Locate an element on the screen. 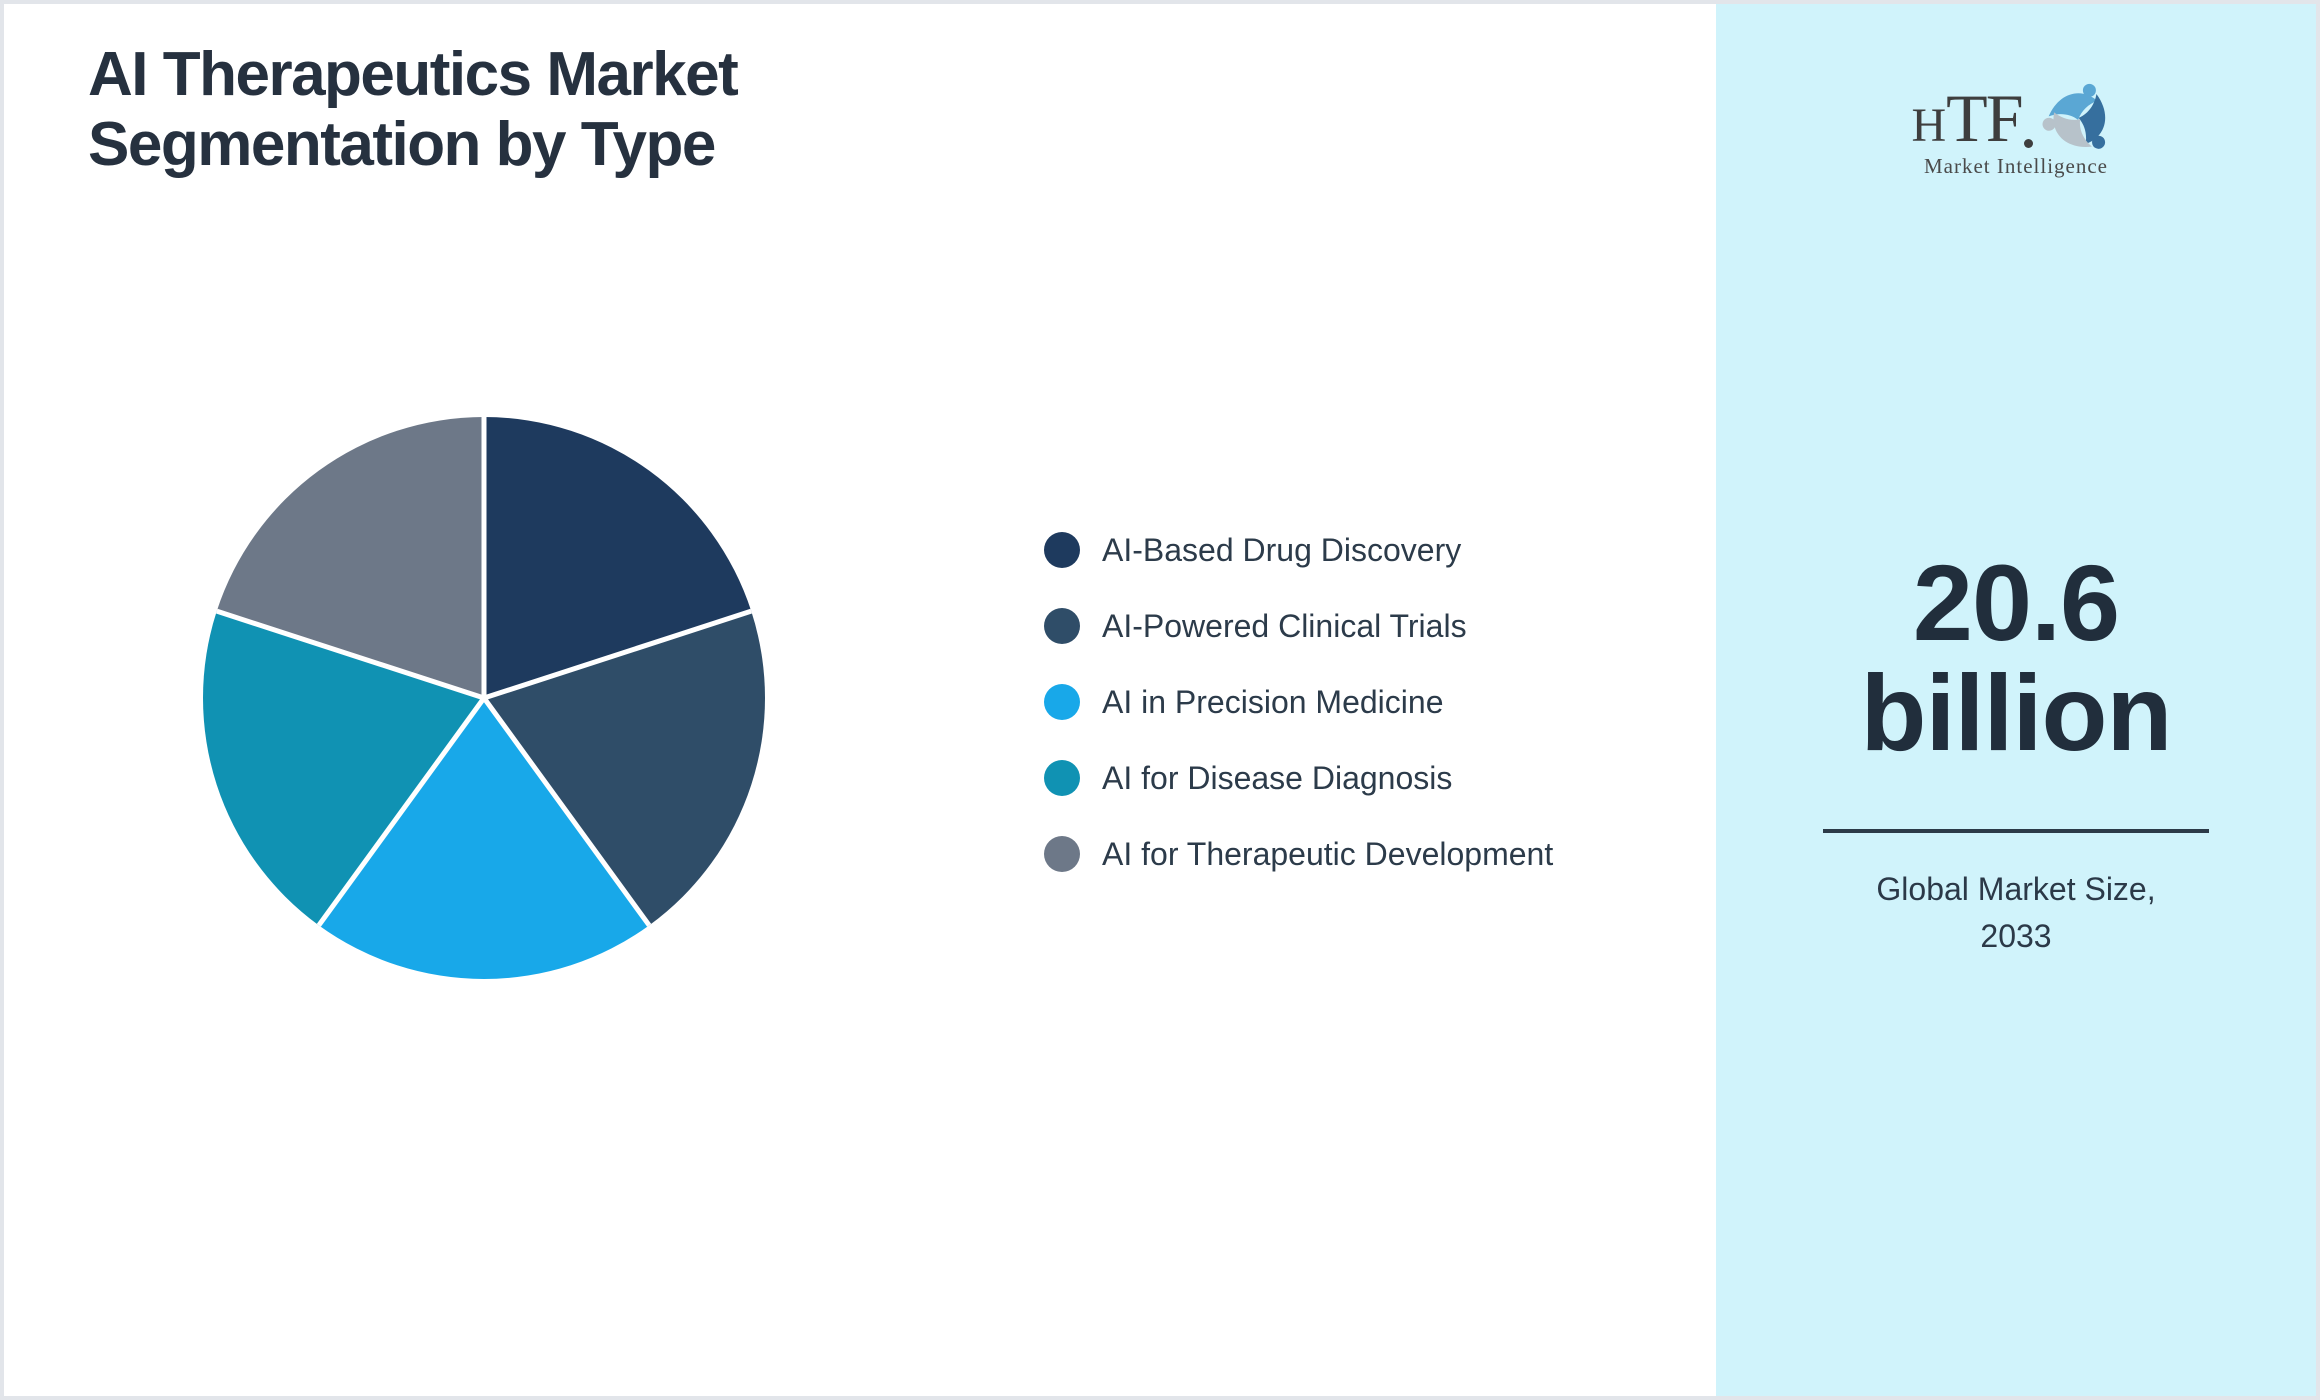  market-size-caption-line1: Global Market Size, is located at coordinates (2016, 889).